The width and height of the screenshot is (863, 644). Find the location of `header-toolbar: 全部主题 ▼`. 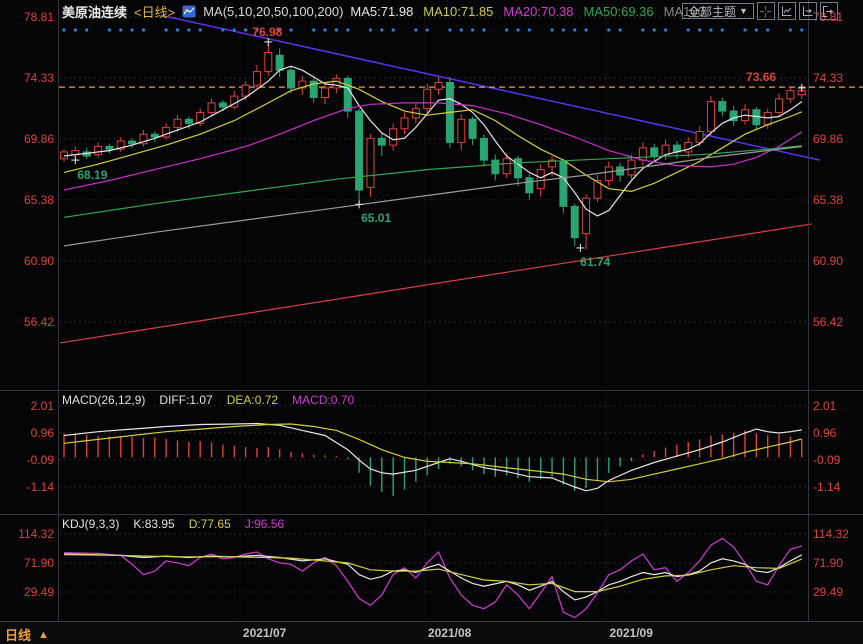

header-toolbar: 全部主题 ▼ is located at coordinates (760, 11).